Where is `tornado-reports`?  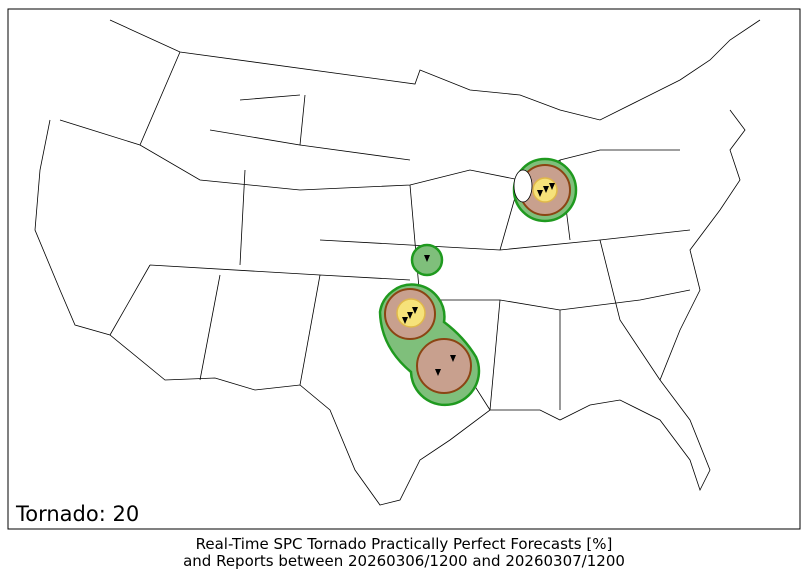 tornado-reports is located at coordinates (478, 279).